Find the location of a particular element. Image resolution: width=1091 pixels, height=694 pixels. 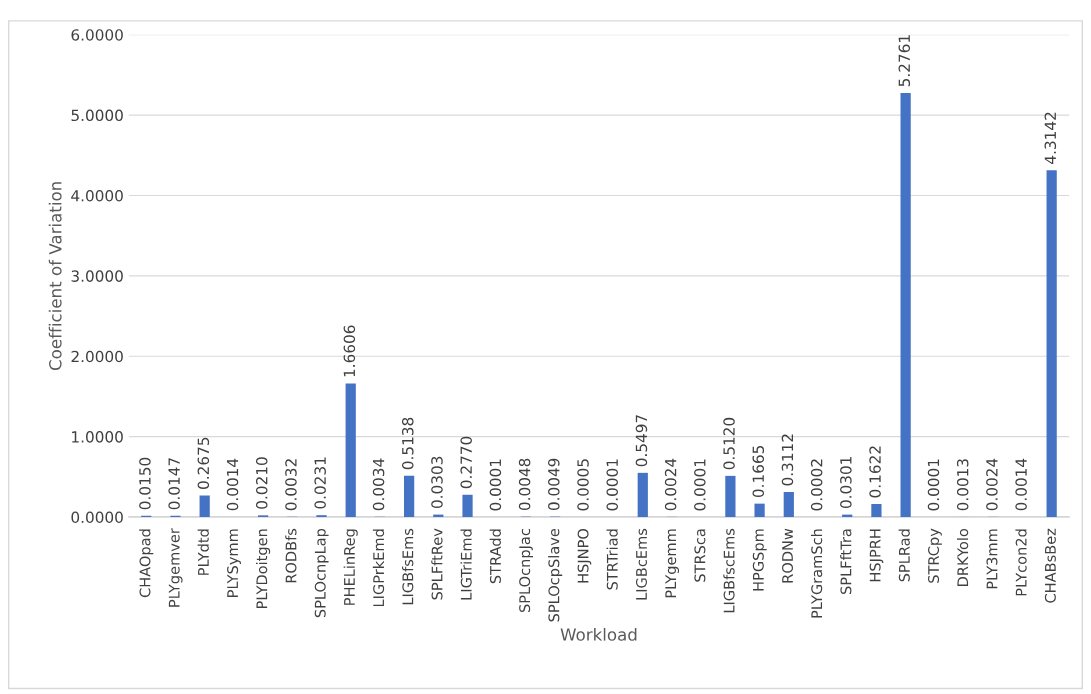

data-label: 0.0210 is located at coordinates (261, 483).